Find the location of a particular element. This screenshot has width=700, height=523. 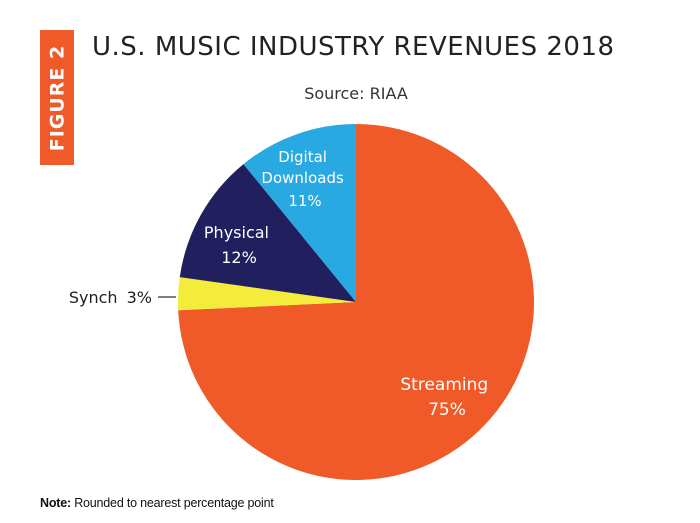

pie-slice-synch is located at coordinates (266, 294).